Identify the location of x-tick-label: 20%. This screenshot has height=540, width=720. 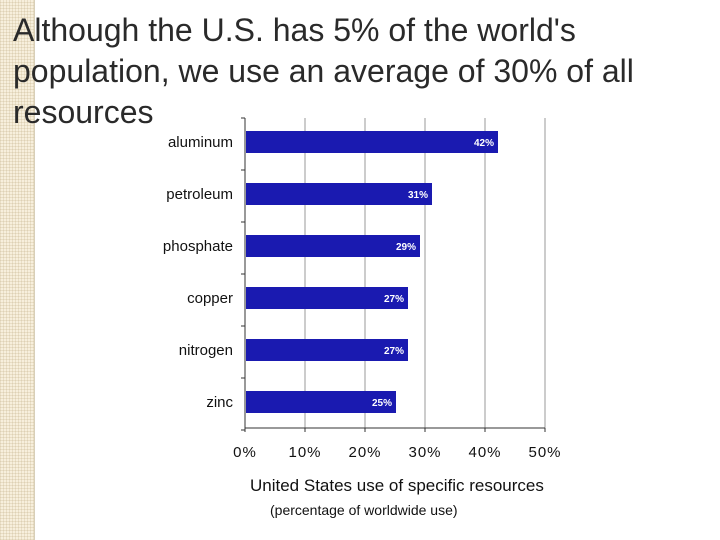
(364, 452).